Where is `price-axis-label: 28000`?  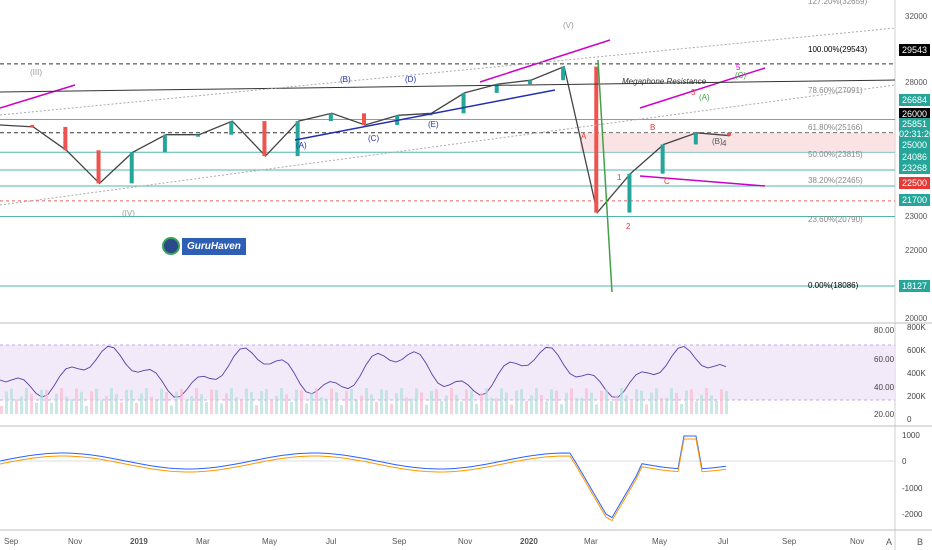 price-axis-label: 28000 is located at coordinates (916, 82).